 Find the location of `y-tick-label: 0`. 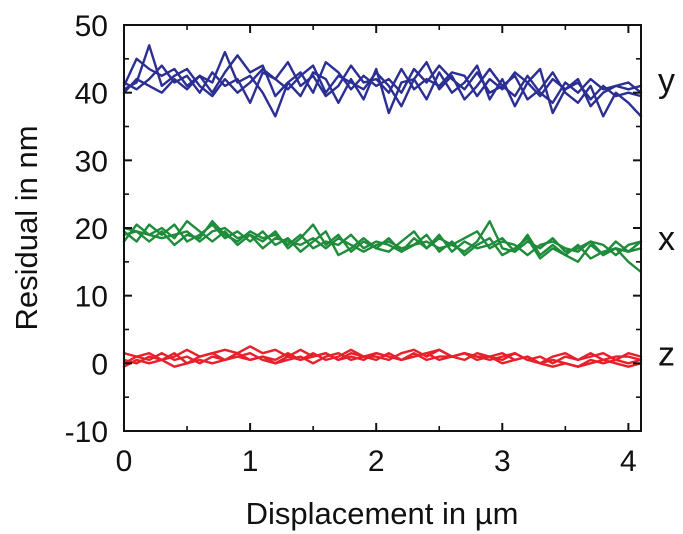

y-tick-label: 0 is located at coordinates (99, 364).